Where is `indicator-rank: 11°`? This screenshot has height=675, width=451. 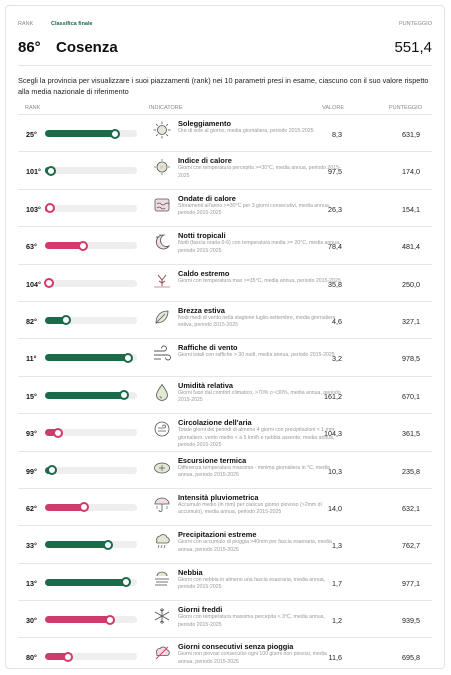 indicator-rank: 11° is located at coordinates (31, 359).